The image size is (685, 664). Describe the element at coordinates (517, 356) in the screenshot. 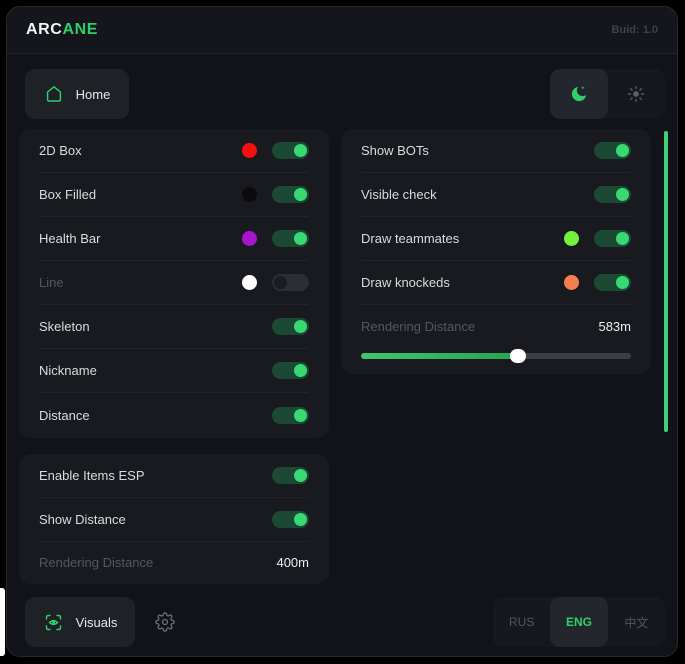

I see `slider-knob` at that location.